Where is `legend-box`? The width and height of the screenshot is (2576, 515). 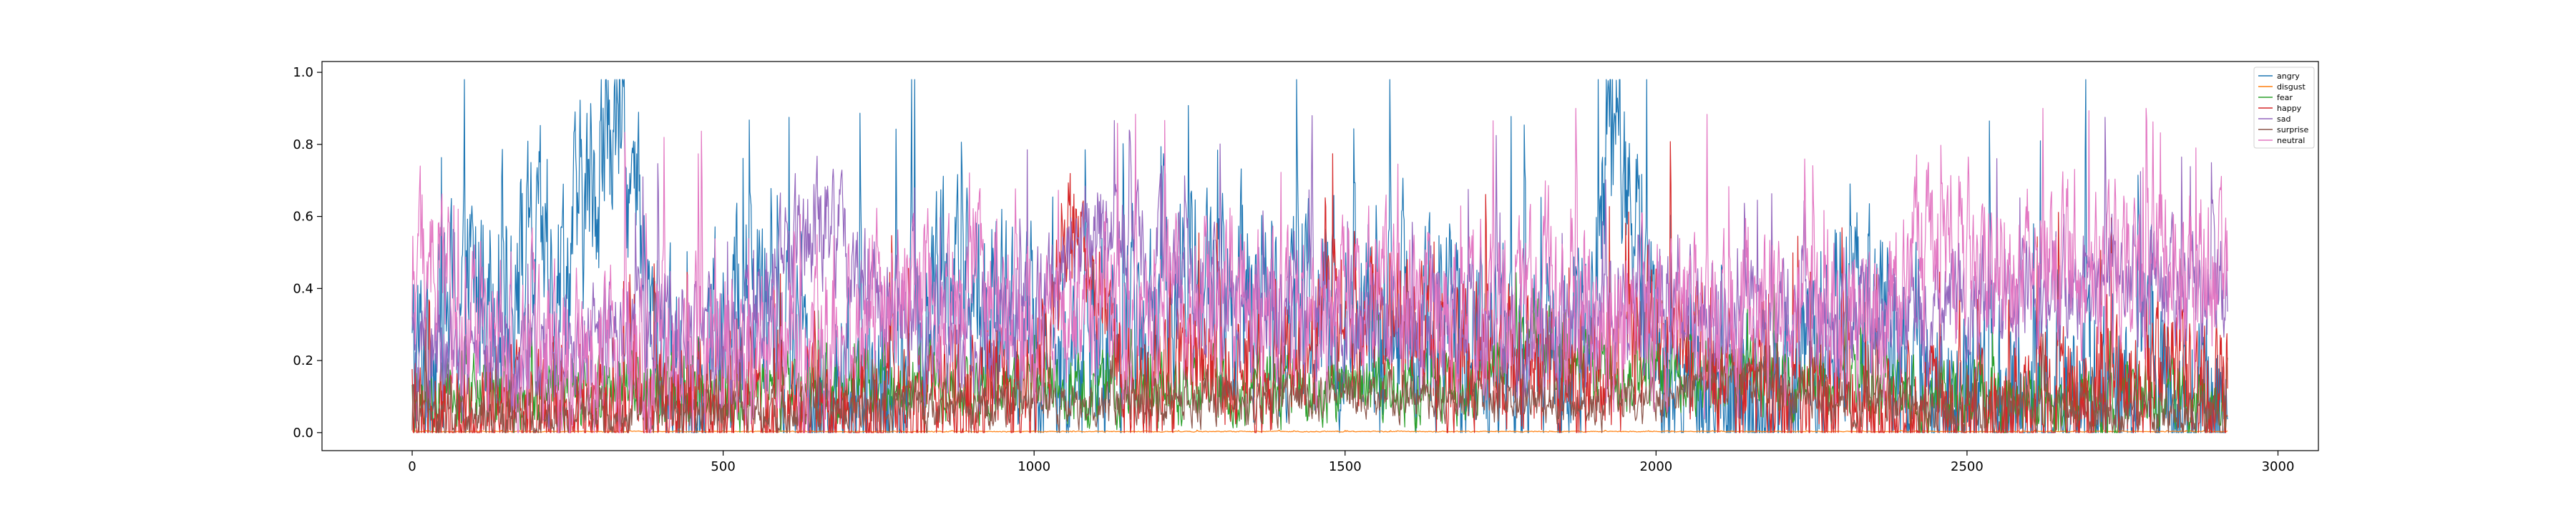 legend-box is located at coordinates (2284, 108).